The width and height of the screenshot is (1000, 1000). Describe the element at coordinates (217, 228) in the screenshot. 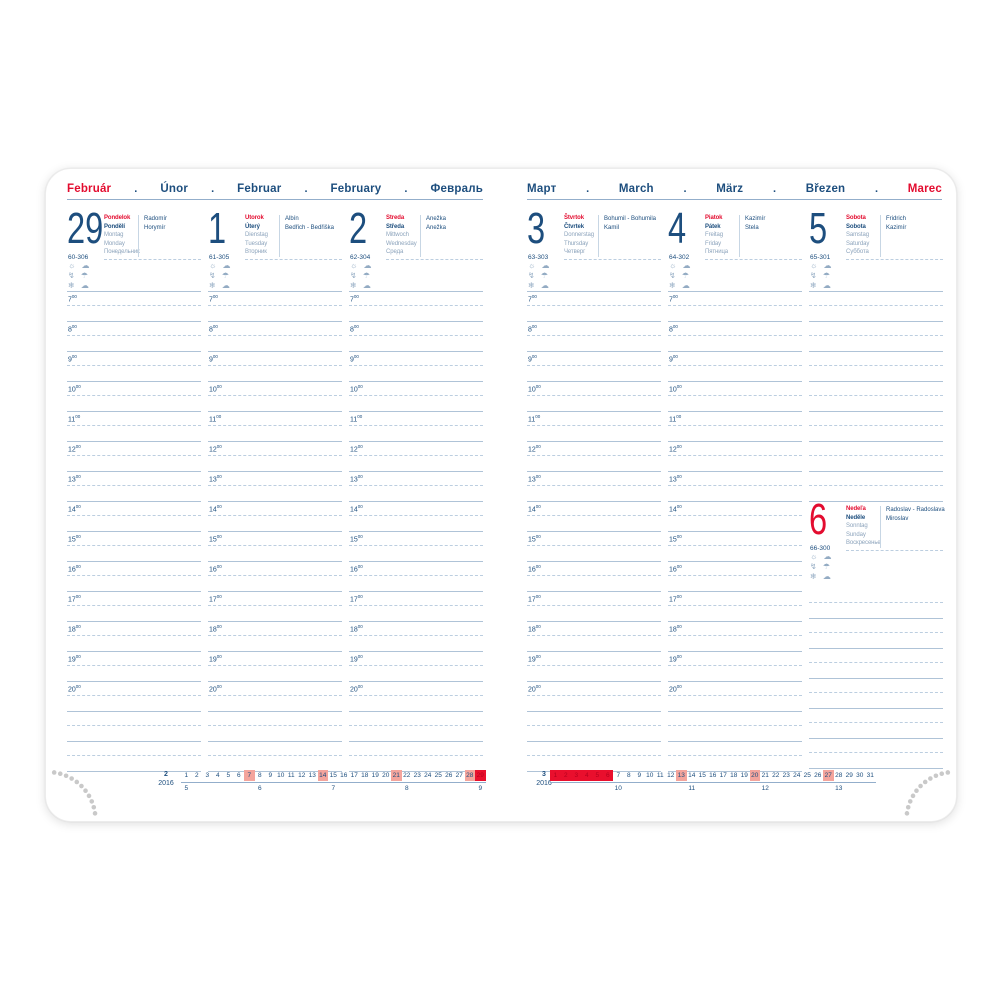

I see `day-number: 1` at that location.